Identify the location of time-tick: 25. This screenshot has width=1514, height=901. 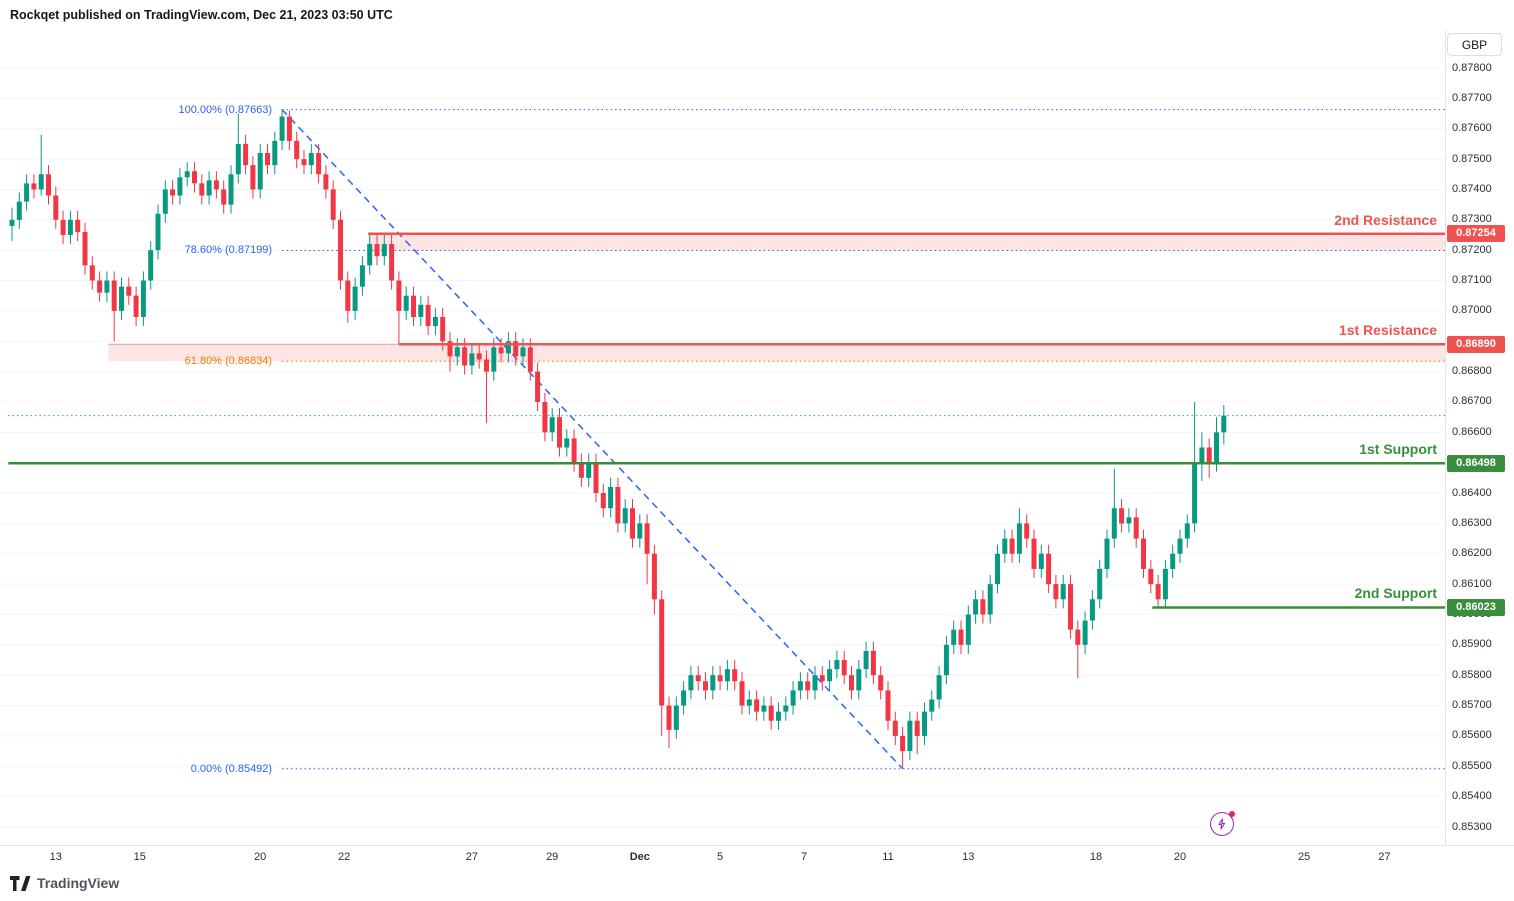
(1304, 857).